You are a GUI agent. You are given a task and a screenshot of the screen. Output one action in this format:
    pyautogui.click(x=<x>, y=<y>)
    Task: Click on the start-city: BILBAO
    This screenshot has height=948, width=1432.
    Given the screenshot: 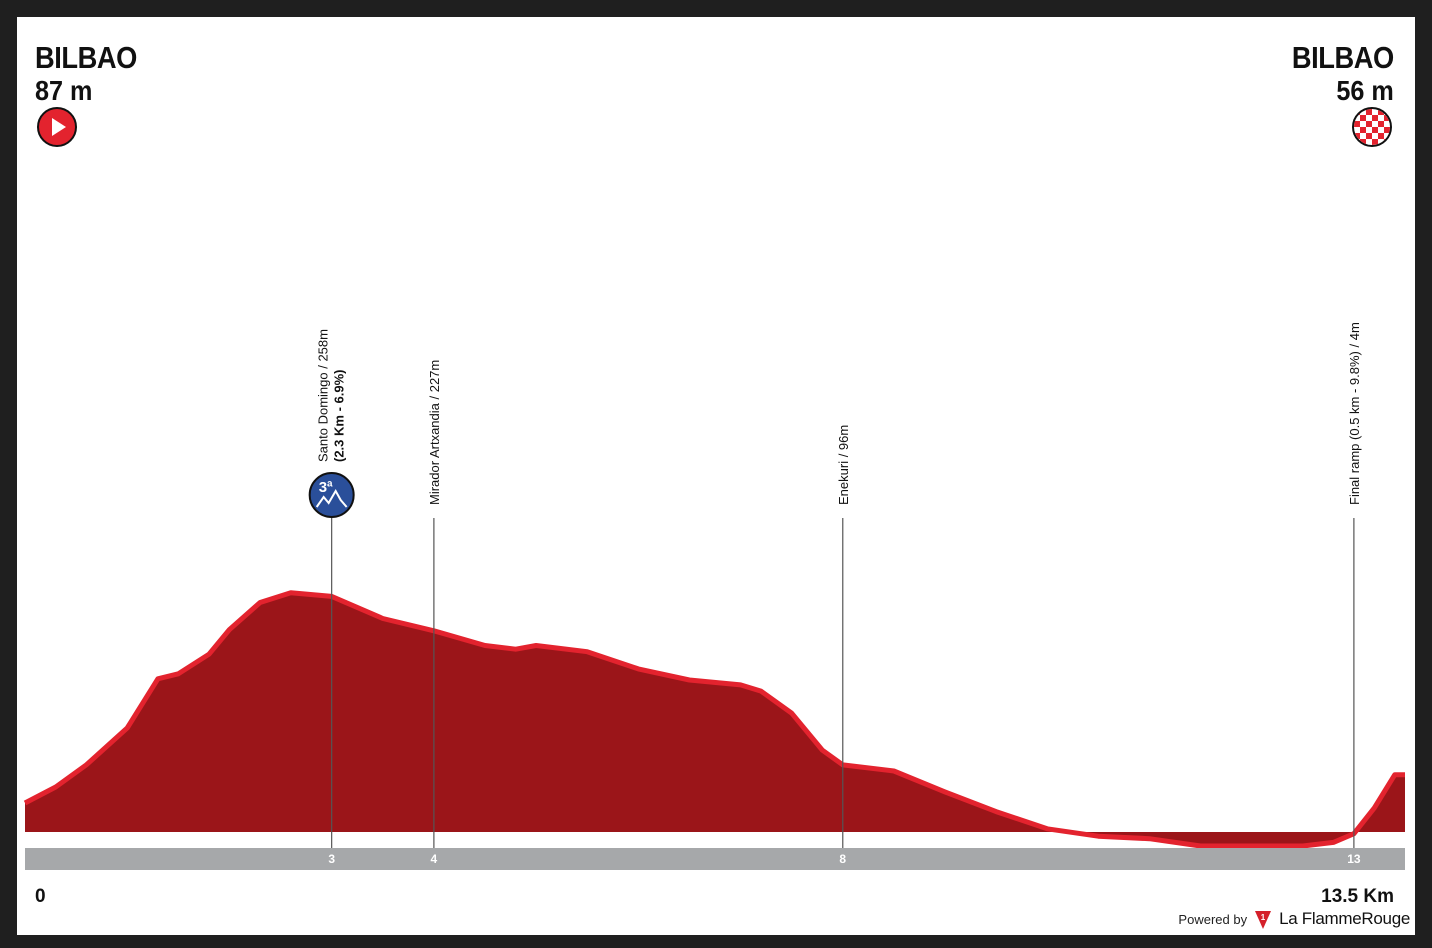 What is the action you would take?
    pyautogui.click(x=86, y=57)
    